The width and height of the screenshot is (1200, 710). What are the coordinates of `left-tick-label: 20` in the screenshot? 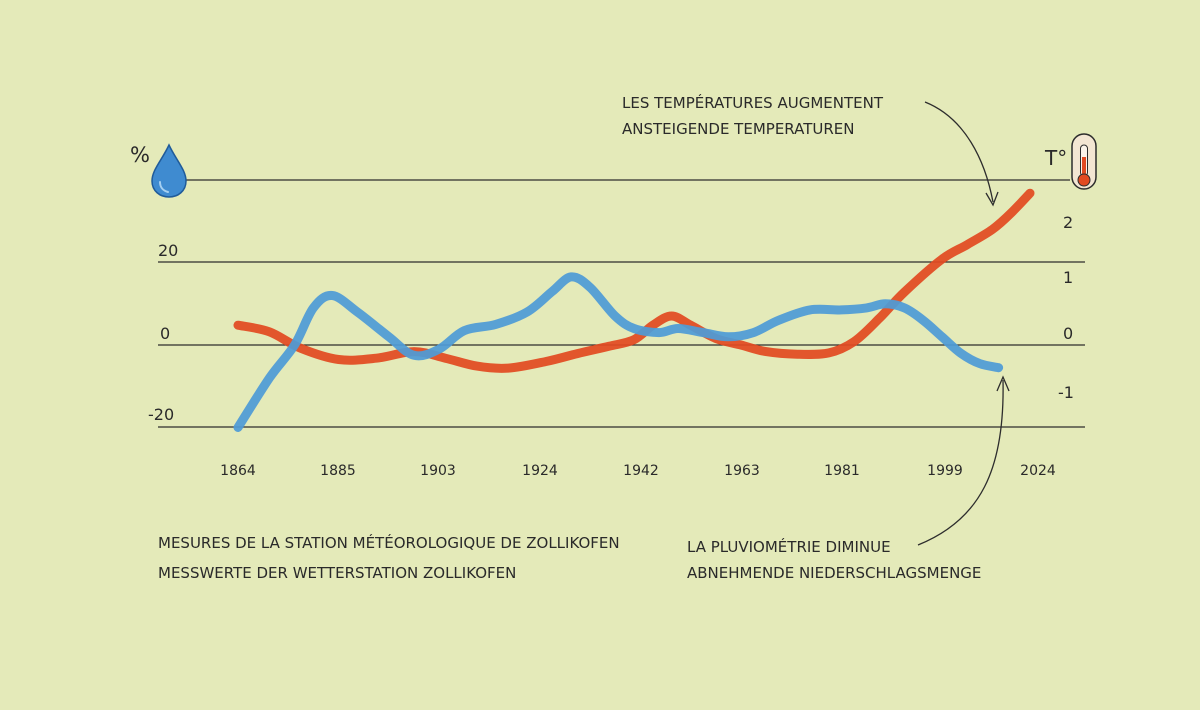 It's located at (168, 250).